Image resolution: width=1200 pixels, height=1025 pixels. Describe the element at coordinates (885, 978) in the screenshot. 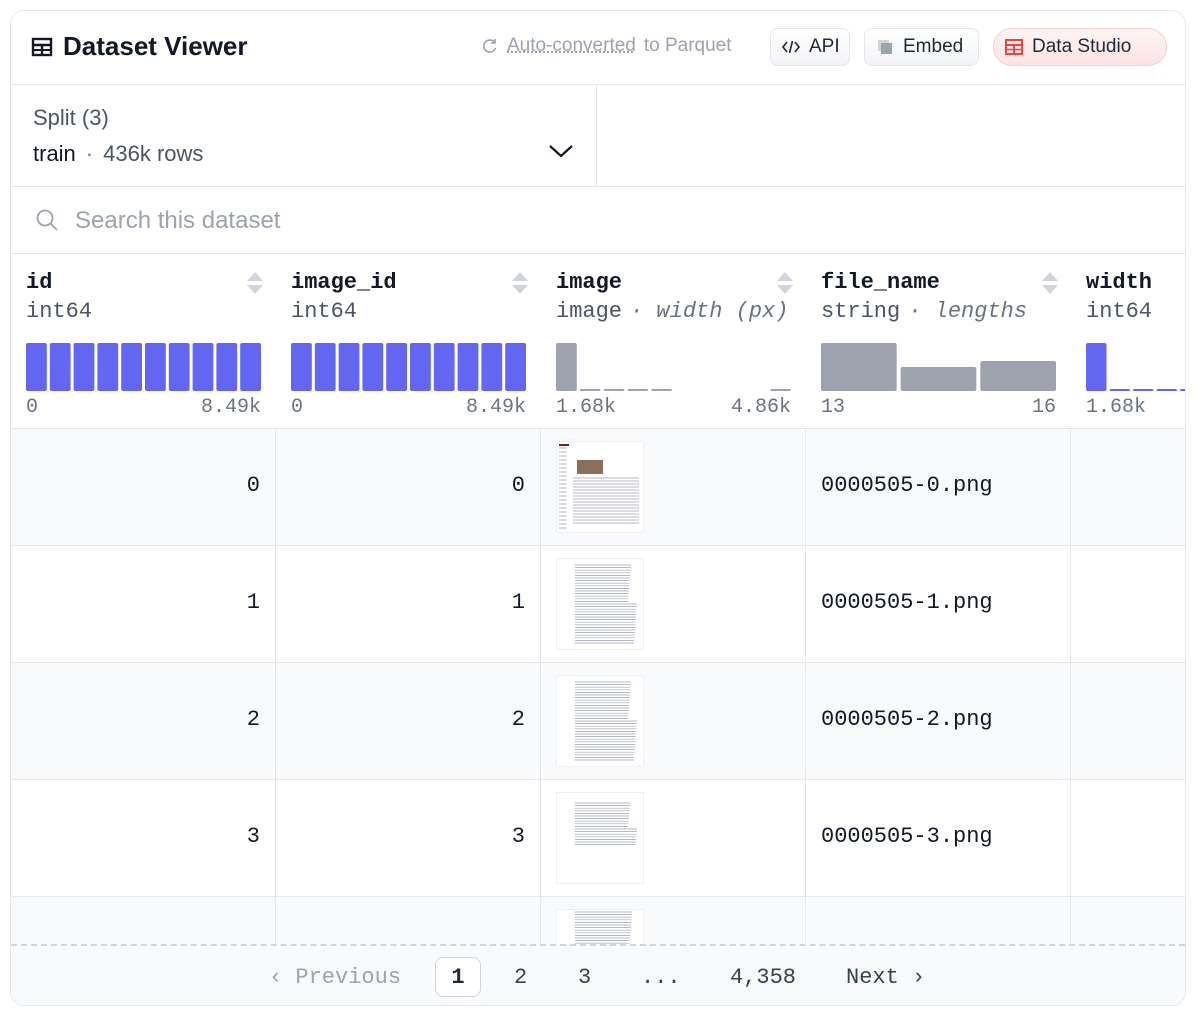

I see `next-page-button: Next ›` at that location.